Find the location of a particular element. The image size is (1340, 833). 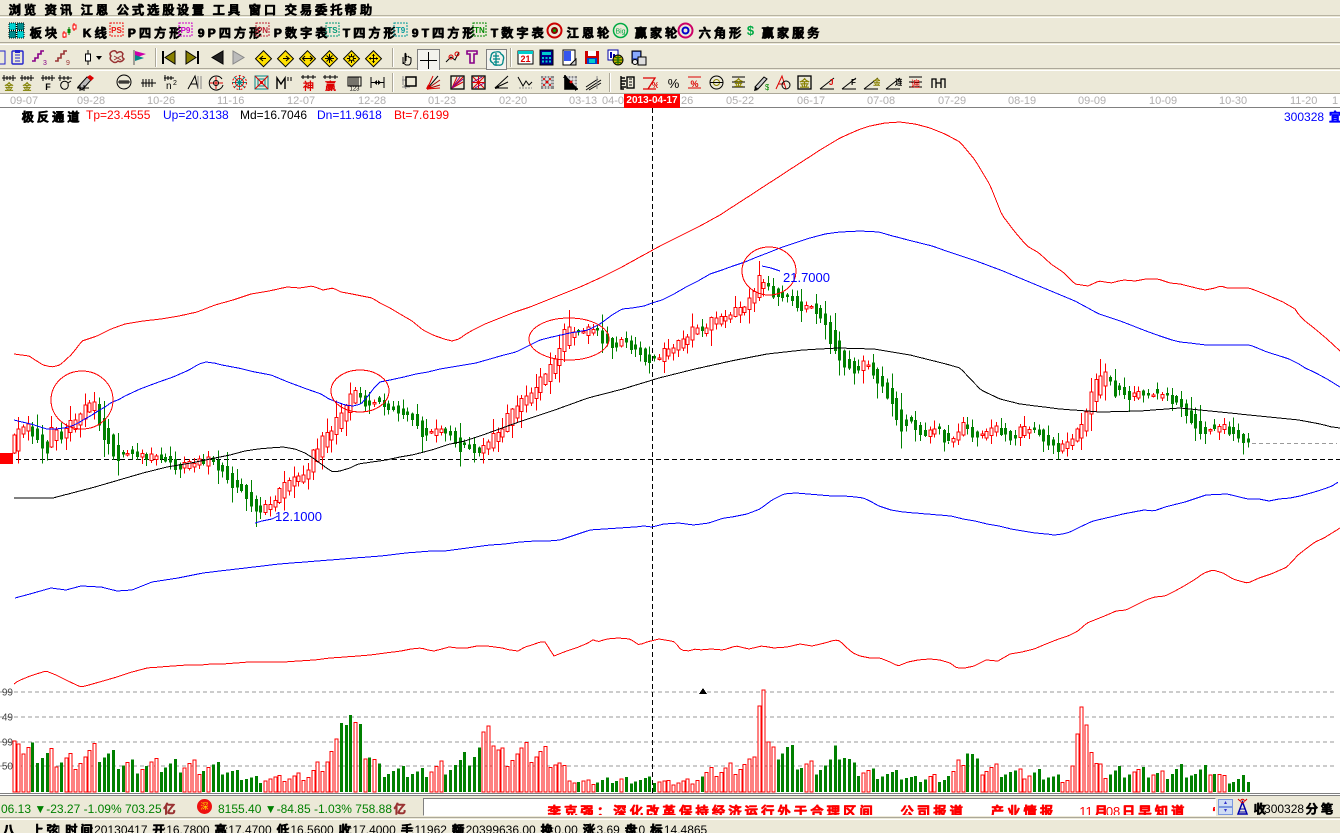

svg-text: 9 is located at coordinates (68, 63).